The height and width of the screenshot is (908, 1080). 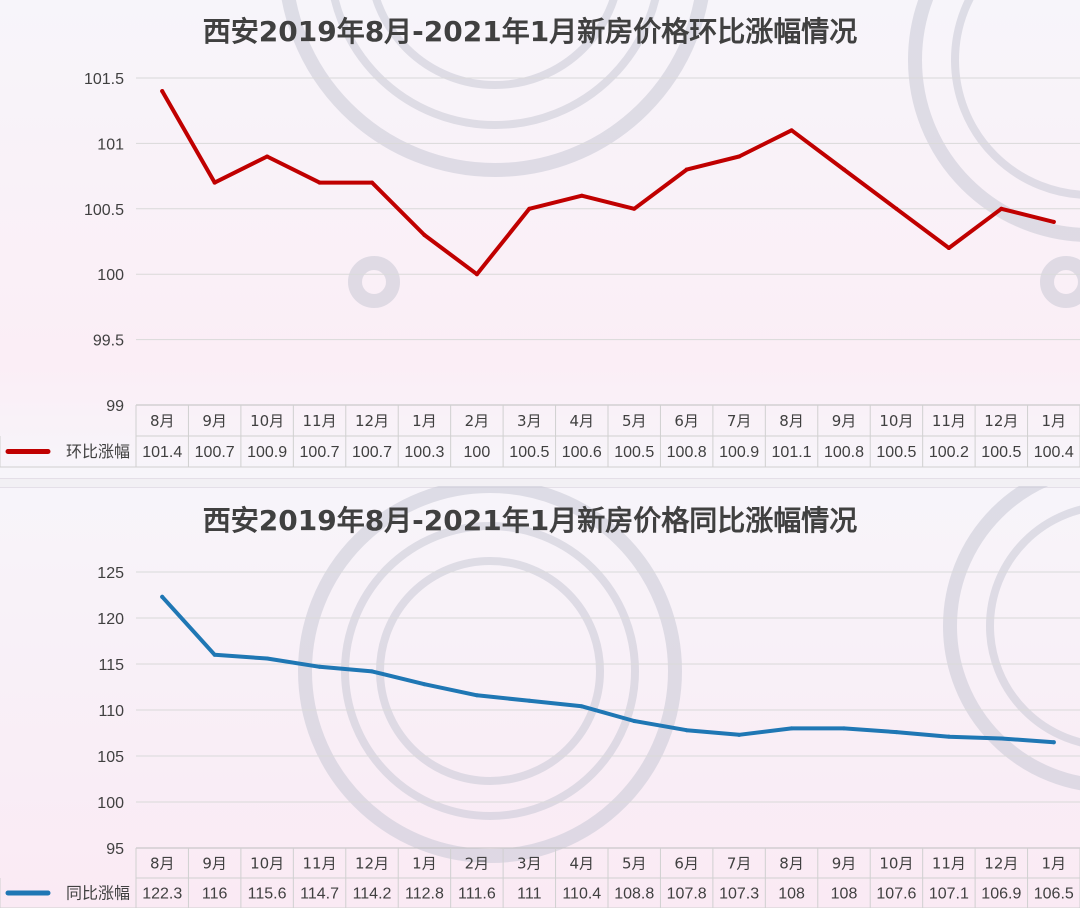 What do you see at coordinates (98, 892) in the screenshot?
I see `legend-label-yoy: 同比涨幅` at bounding box center [98, 892].